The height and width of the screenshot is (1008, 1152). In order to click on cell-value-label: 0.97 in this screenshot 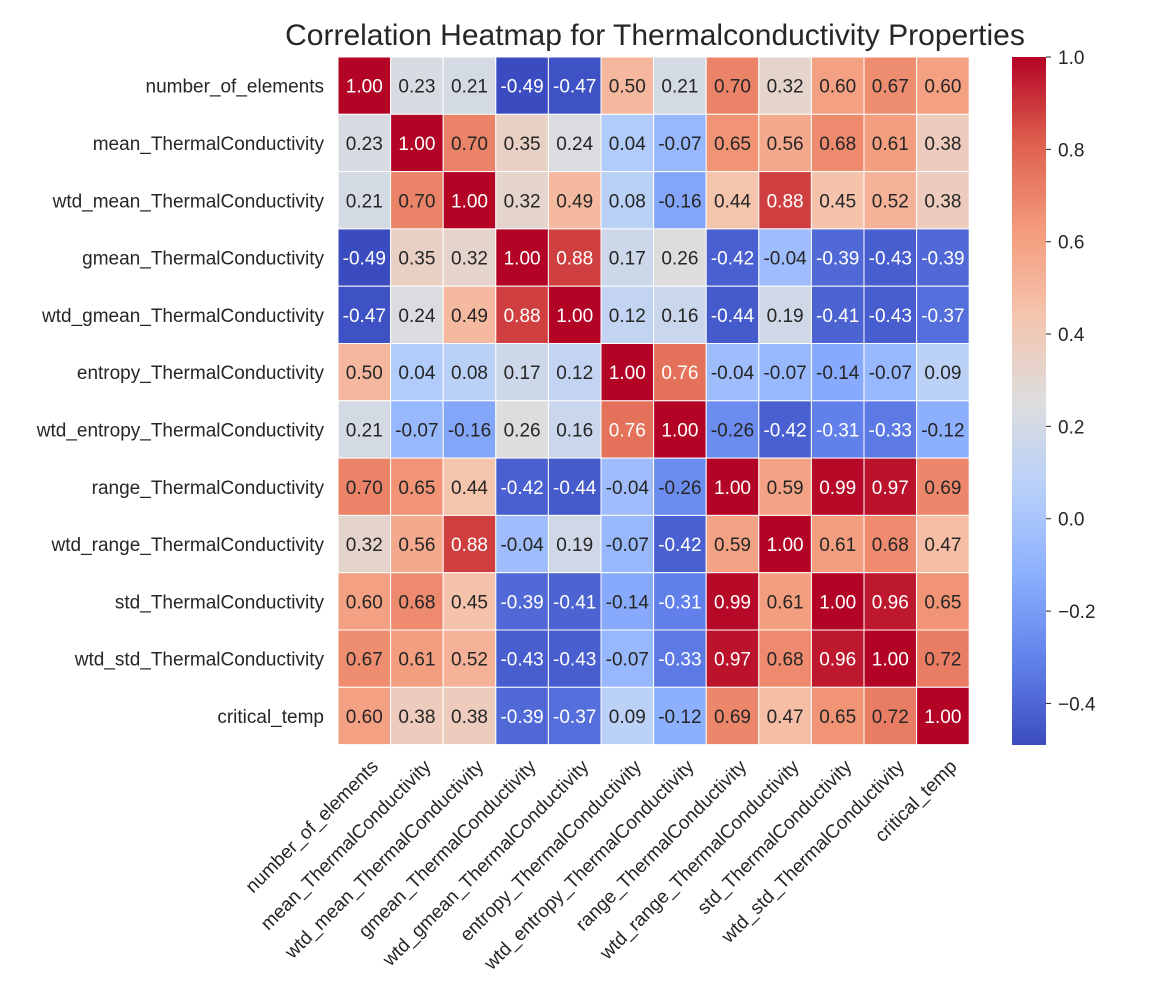, I will do `click(890, 488)`.